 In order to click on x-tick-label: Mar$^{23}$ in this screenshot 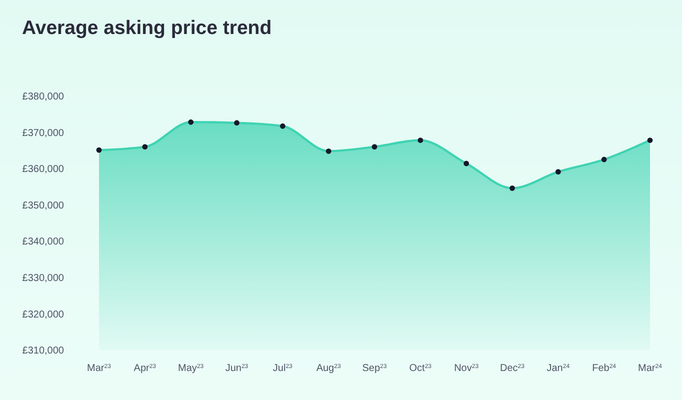, I will do `click(99, 368)`.